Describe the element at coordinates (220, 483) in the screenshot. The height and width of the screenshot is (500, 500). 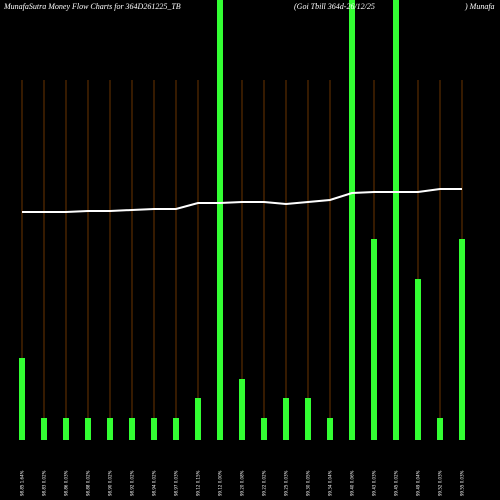
I see `x-tick-label: 99.12 0.00%` at that location.